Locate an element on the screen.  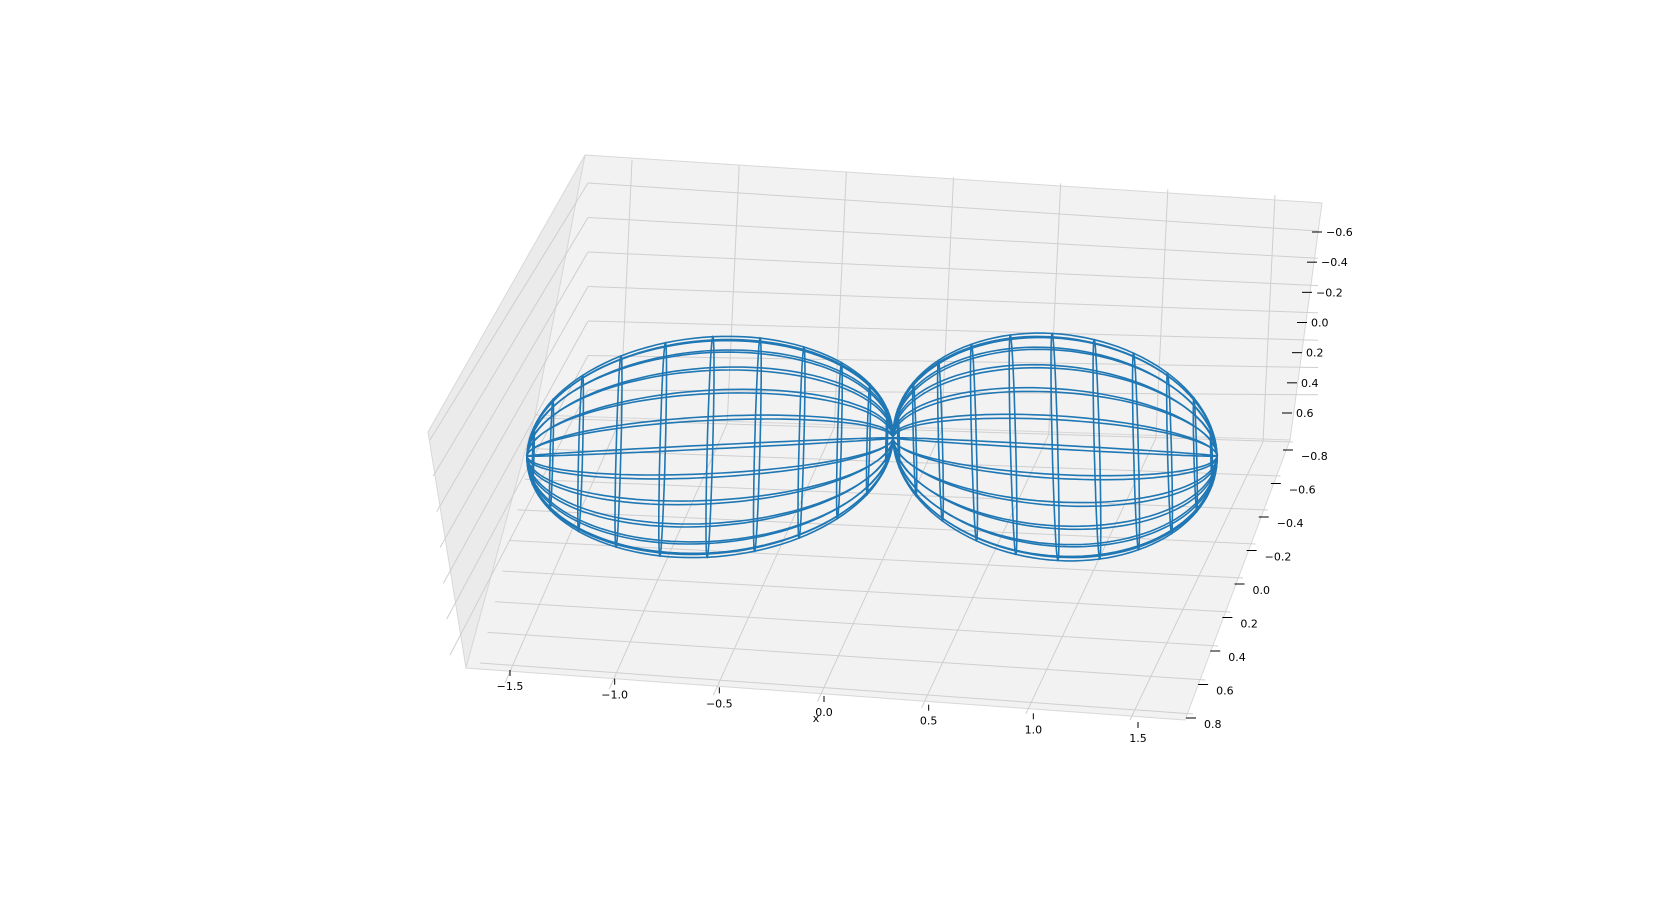
x-axis-label: x is located at coordinates (816, 718).